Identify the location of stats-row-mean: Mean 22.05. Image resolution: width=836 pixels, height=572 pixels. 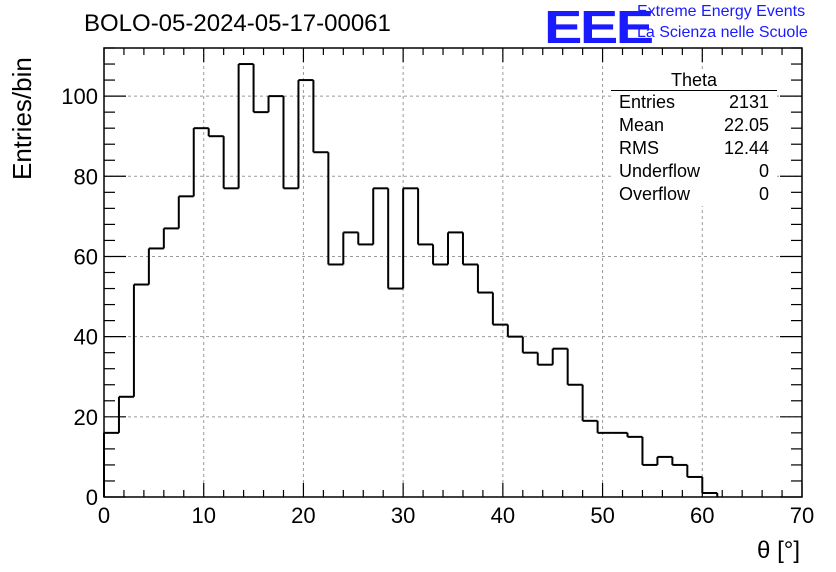
(694, 125).